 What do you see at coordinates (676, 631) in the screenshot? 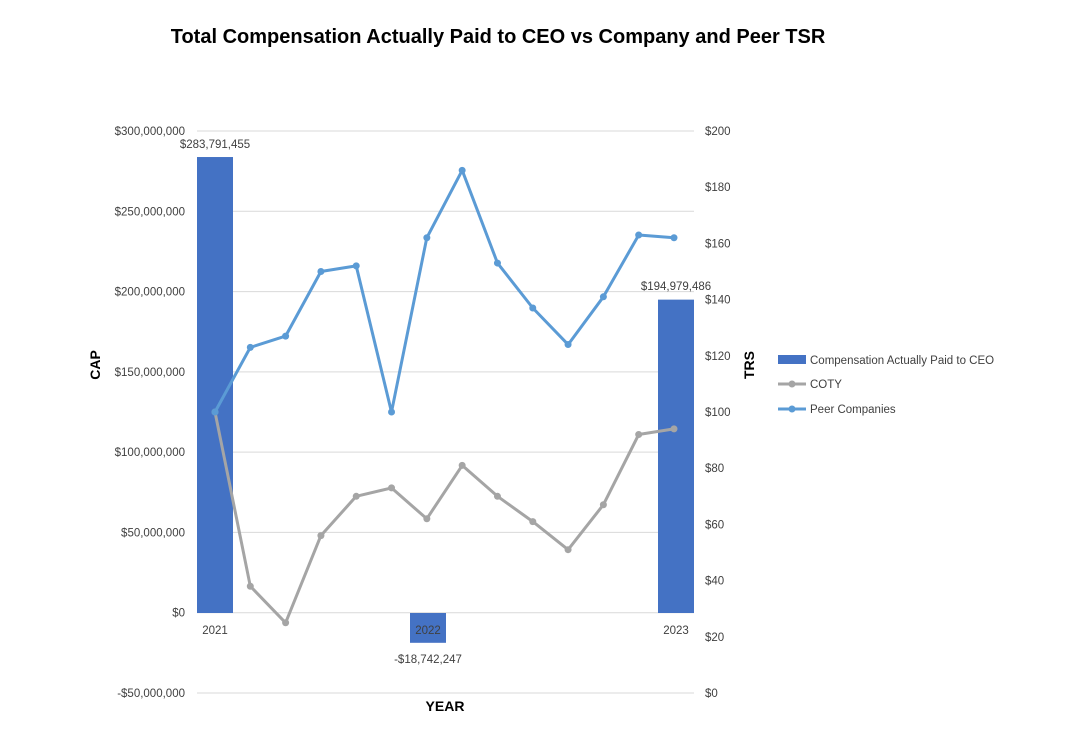
I see `x-axis-tick-label: 2023` at bounding box center [676, 631].